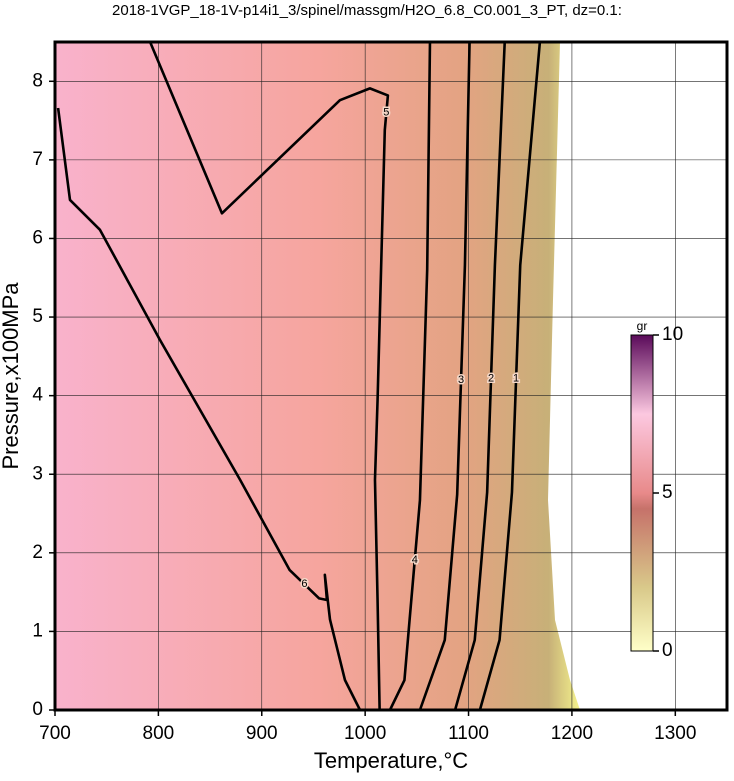  What do you see at coordinates (11, 376) in the screenshot?
I see `y-axis-label: Pressure,x100MPa` at bounding box center [11, 376].